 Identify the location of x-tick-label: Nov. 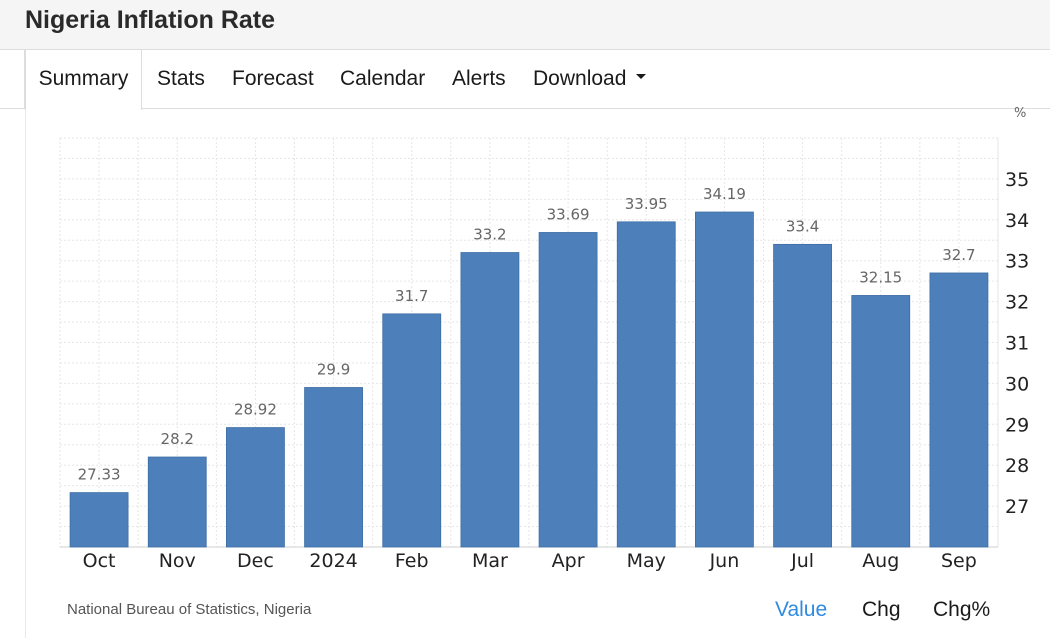
(177, 561).